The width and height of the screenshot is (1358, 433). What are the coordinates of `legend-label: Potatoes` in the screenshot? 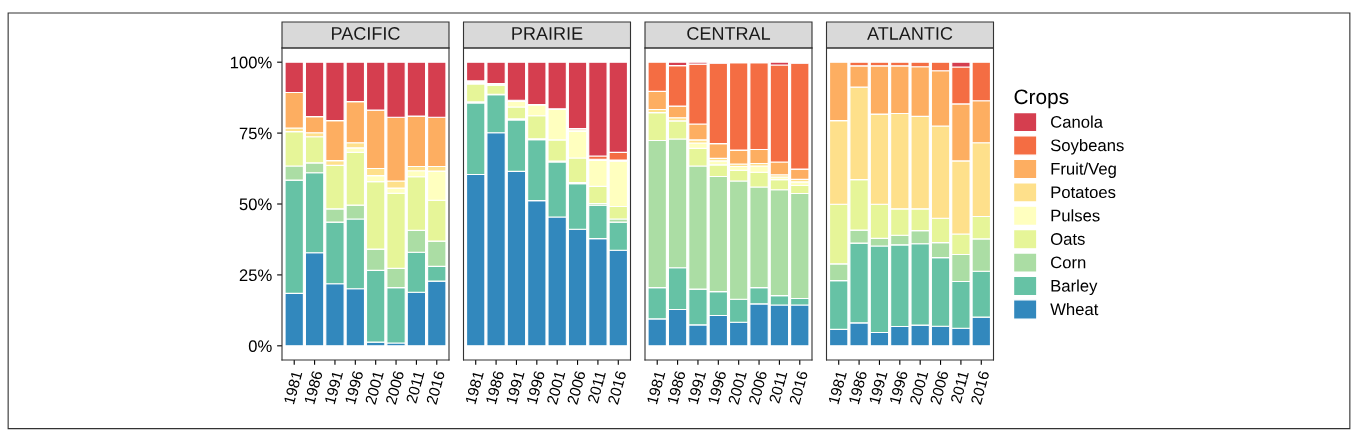 It's located at (1083, 192).